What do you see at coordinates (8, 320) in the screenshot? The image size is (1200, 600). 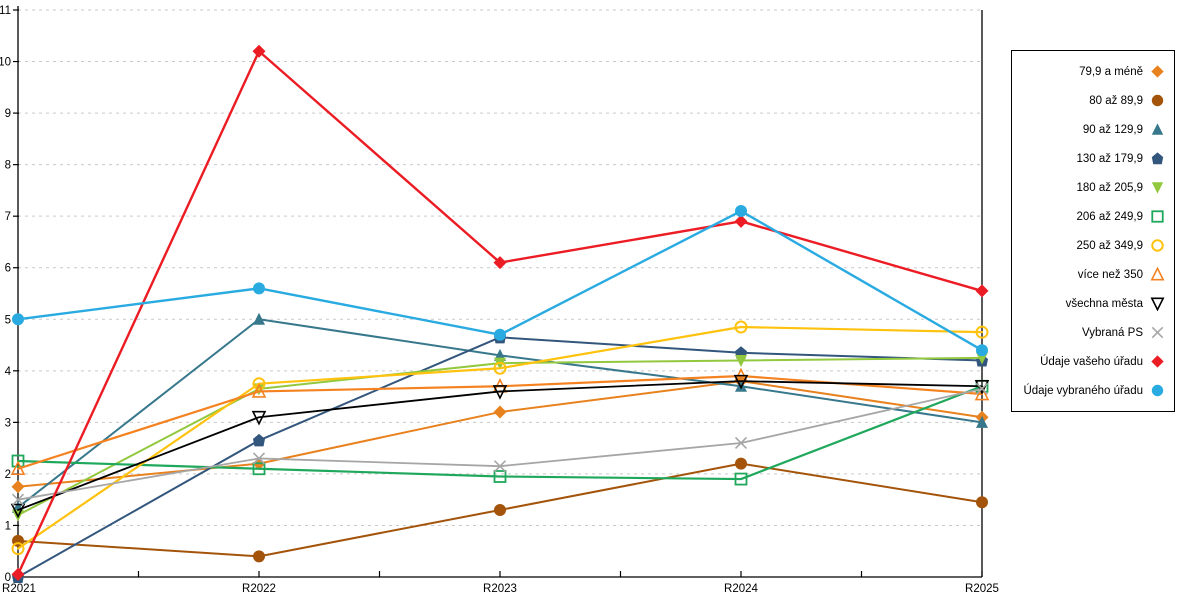 I see `y-tick-label: 5` at bounding box center [8, 320].